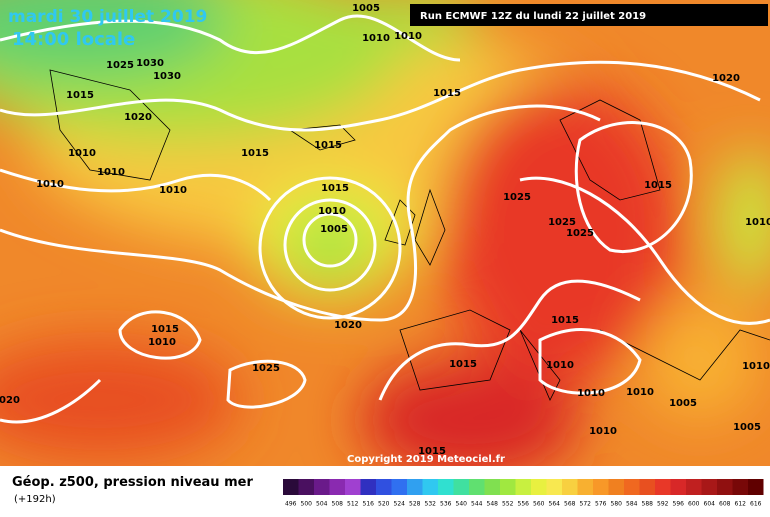 The height and width of the screenshot is (517, 770). What do you see at coordinates (725, 504) in the screenshot?
I see `scale-label: 608` at bounding box center [725, 504].